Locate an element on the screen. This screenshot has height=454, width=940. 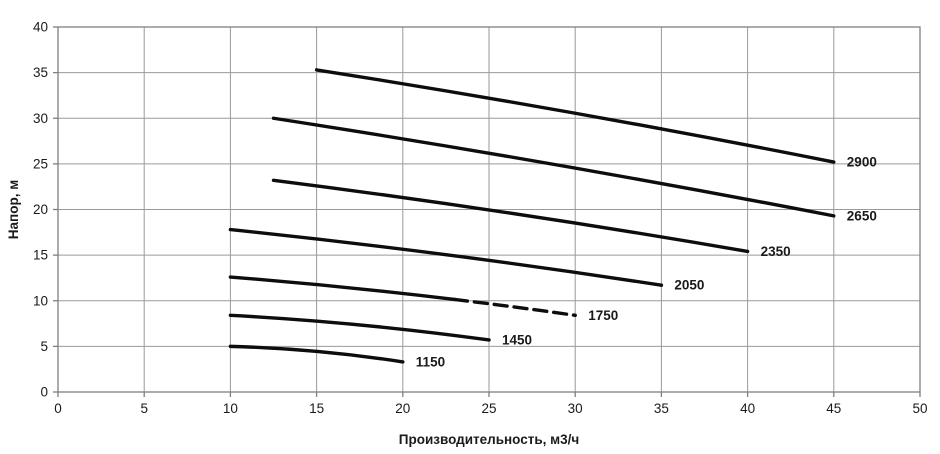
series-label: 1750 is located at coordinates (603, 315).